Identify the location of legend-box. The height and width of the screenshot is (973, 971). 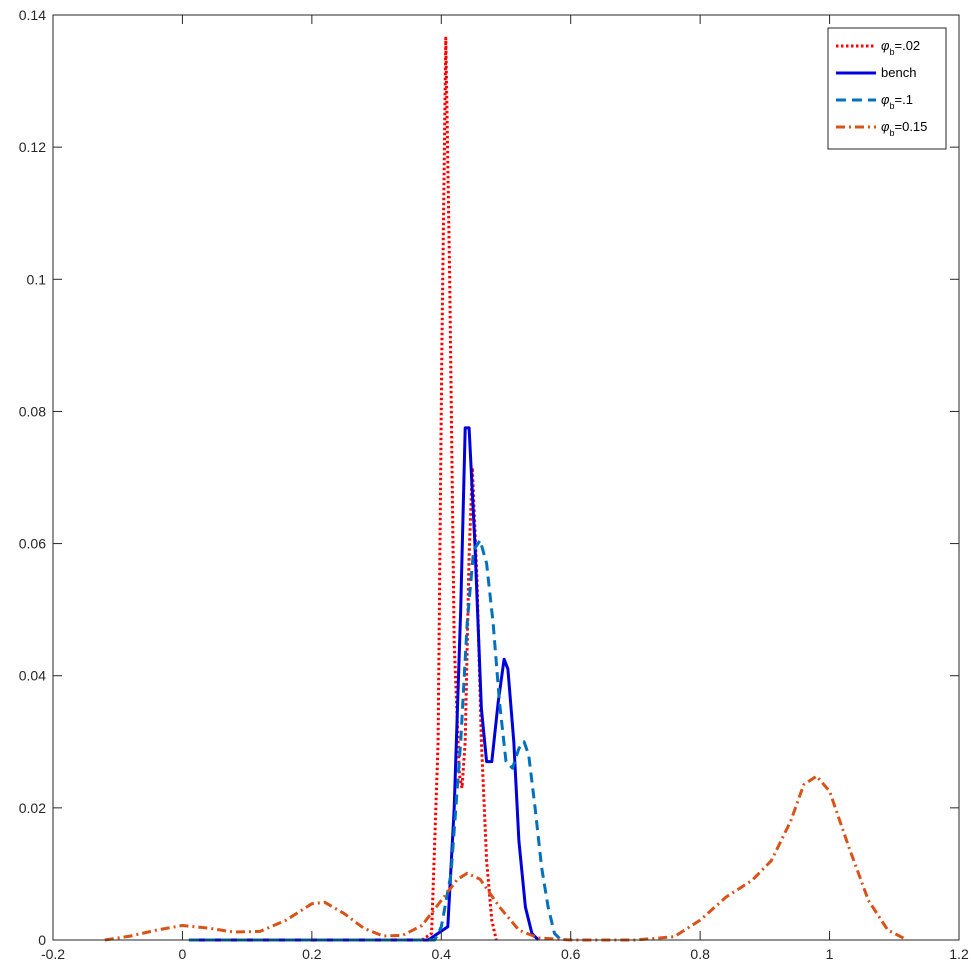
(887, 88).